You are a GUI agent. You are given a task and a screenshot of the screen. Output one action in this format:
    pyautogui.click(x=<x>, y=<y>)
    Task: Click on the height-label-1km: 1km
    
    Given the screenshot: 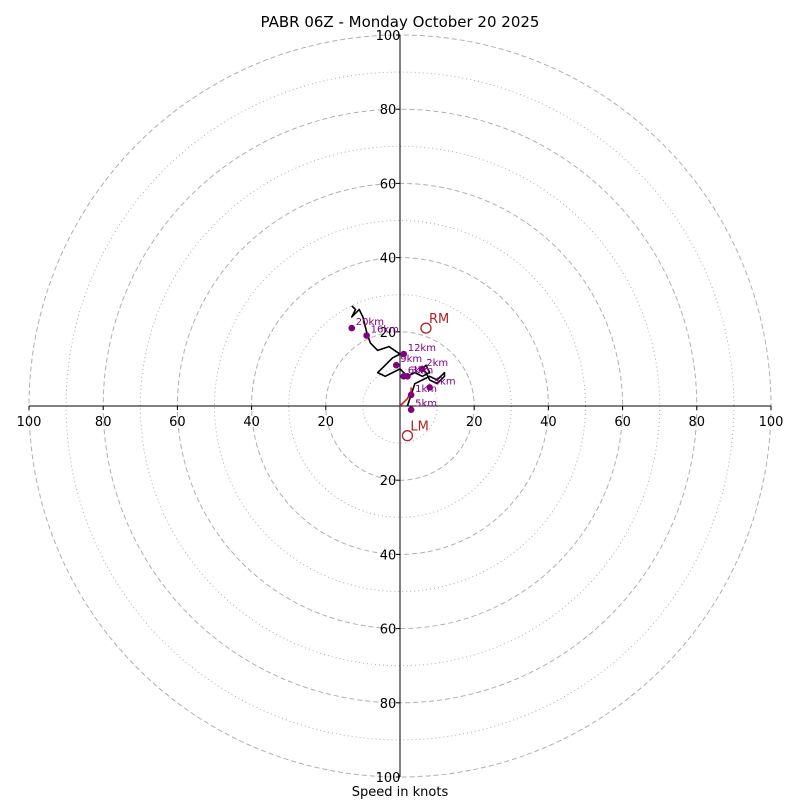 What is the action you would take?
    pyautogui.click(x=426, y=389)
    